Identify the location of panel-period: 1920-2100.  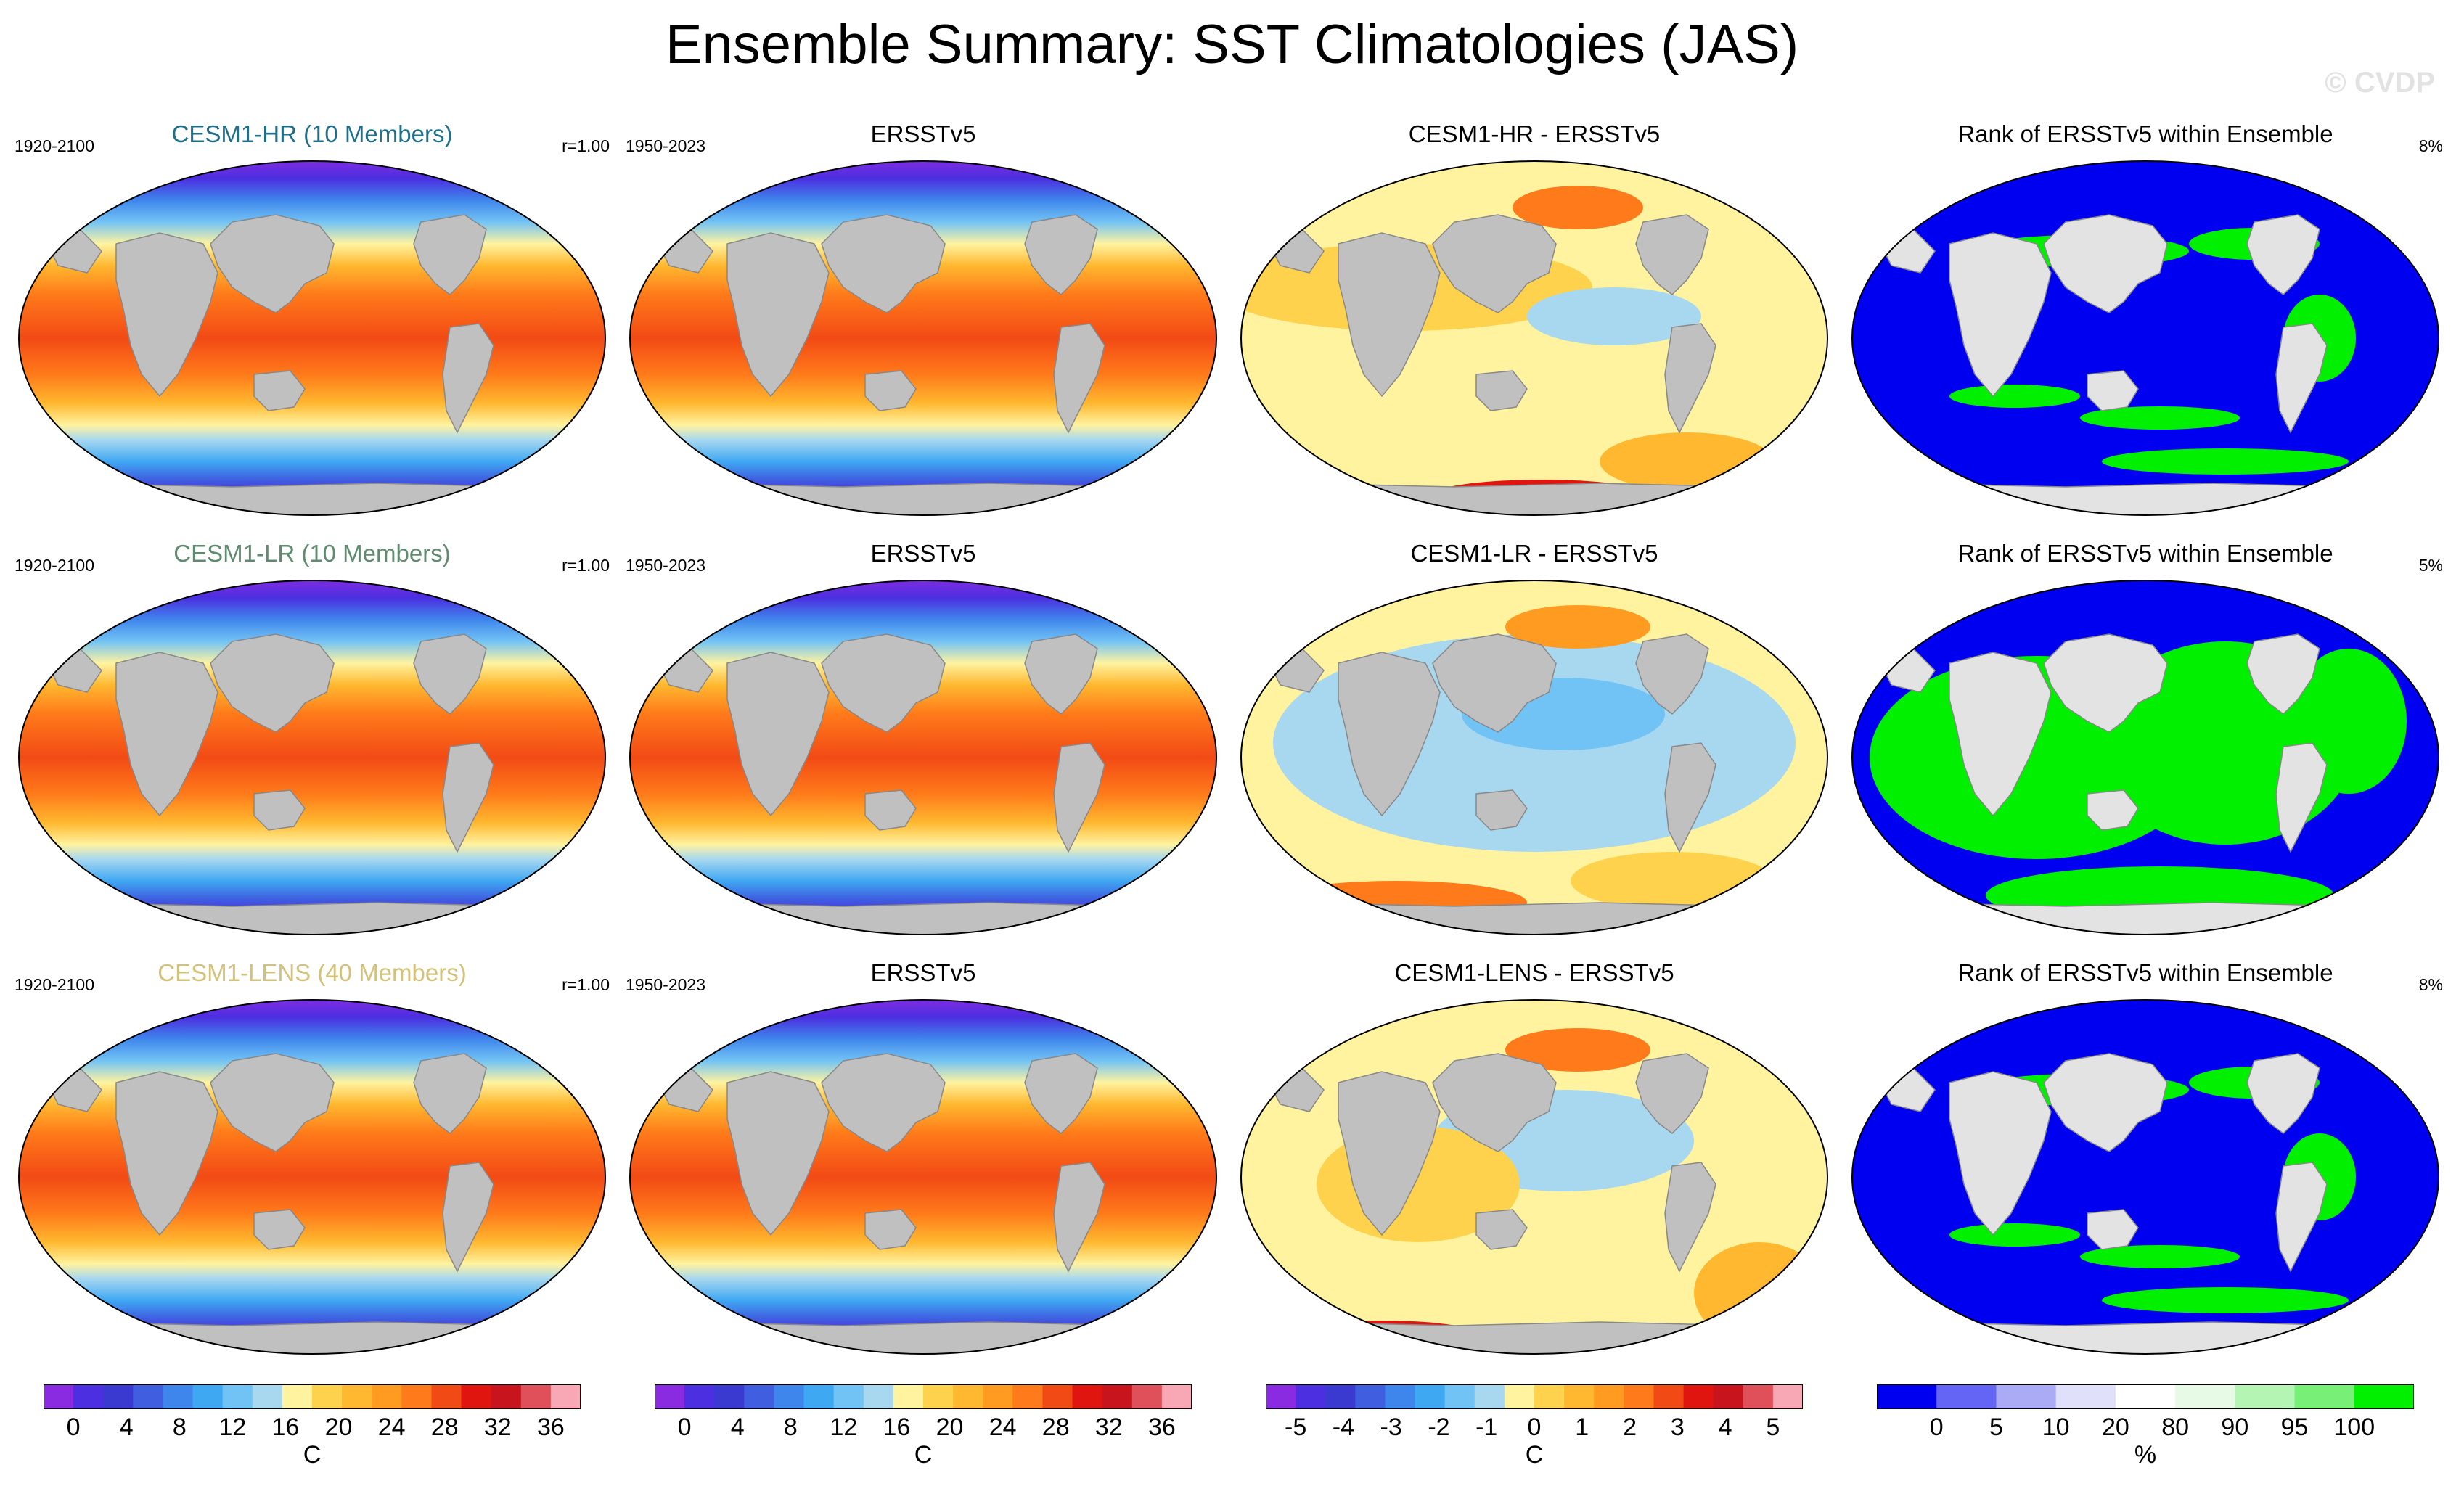
(54, 145).